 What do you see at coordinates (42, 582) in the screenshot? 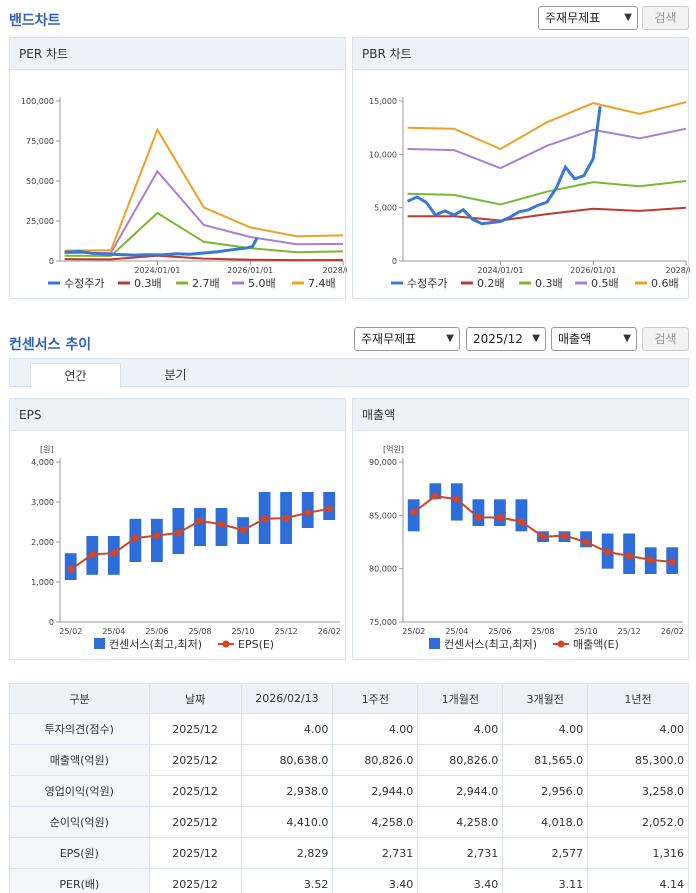
I see `y-tick-label: 1,000` at bounding box center [42, 582].